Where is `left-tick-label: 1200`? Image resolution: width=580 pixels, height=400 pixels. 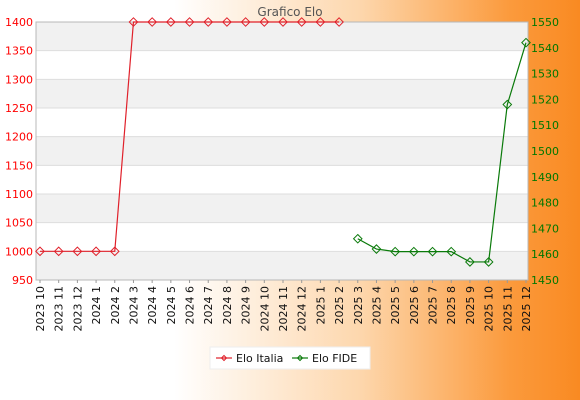
left-tick-label: 1200 is located at coordinates (19, 137).